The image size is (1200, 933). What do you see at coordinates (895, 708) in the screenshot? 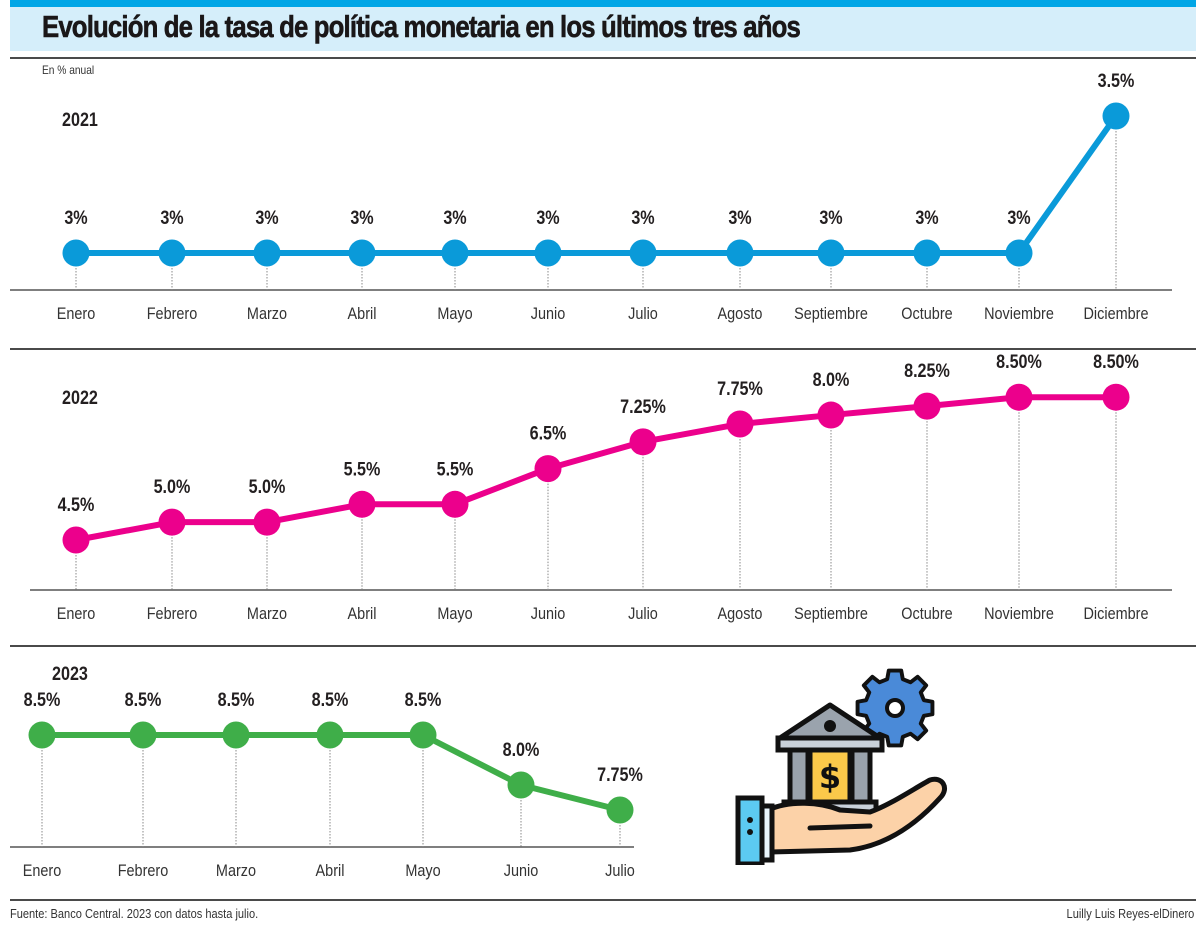
I see `gear-icon` at bounding box center [895, 708].